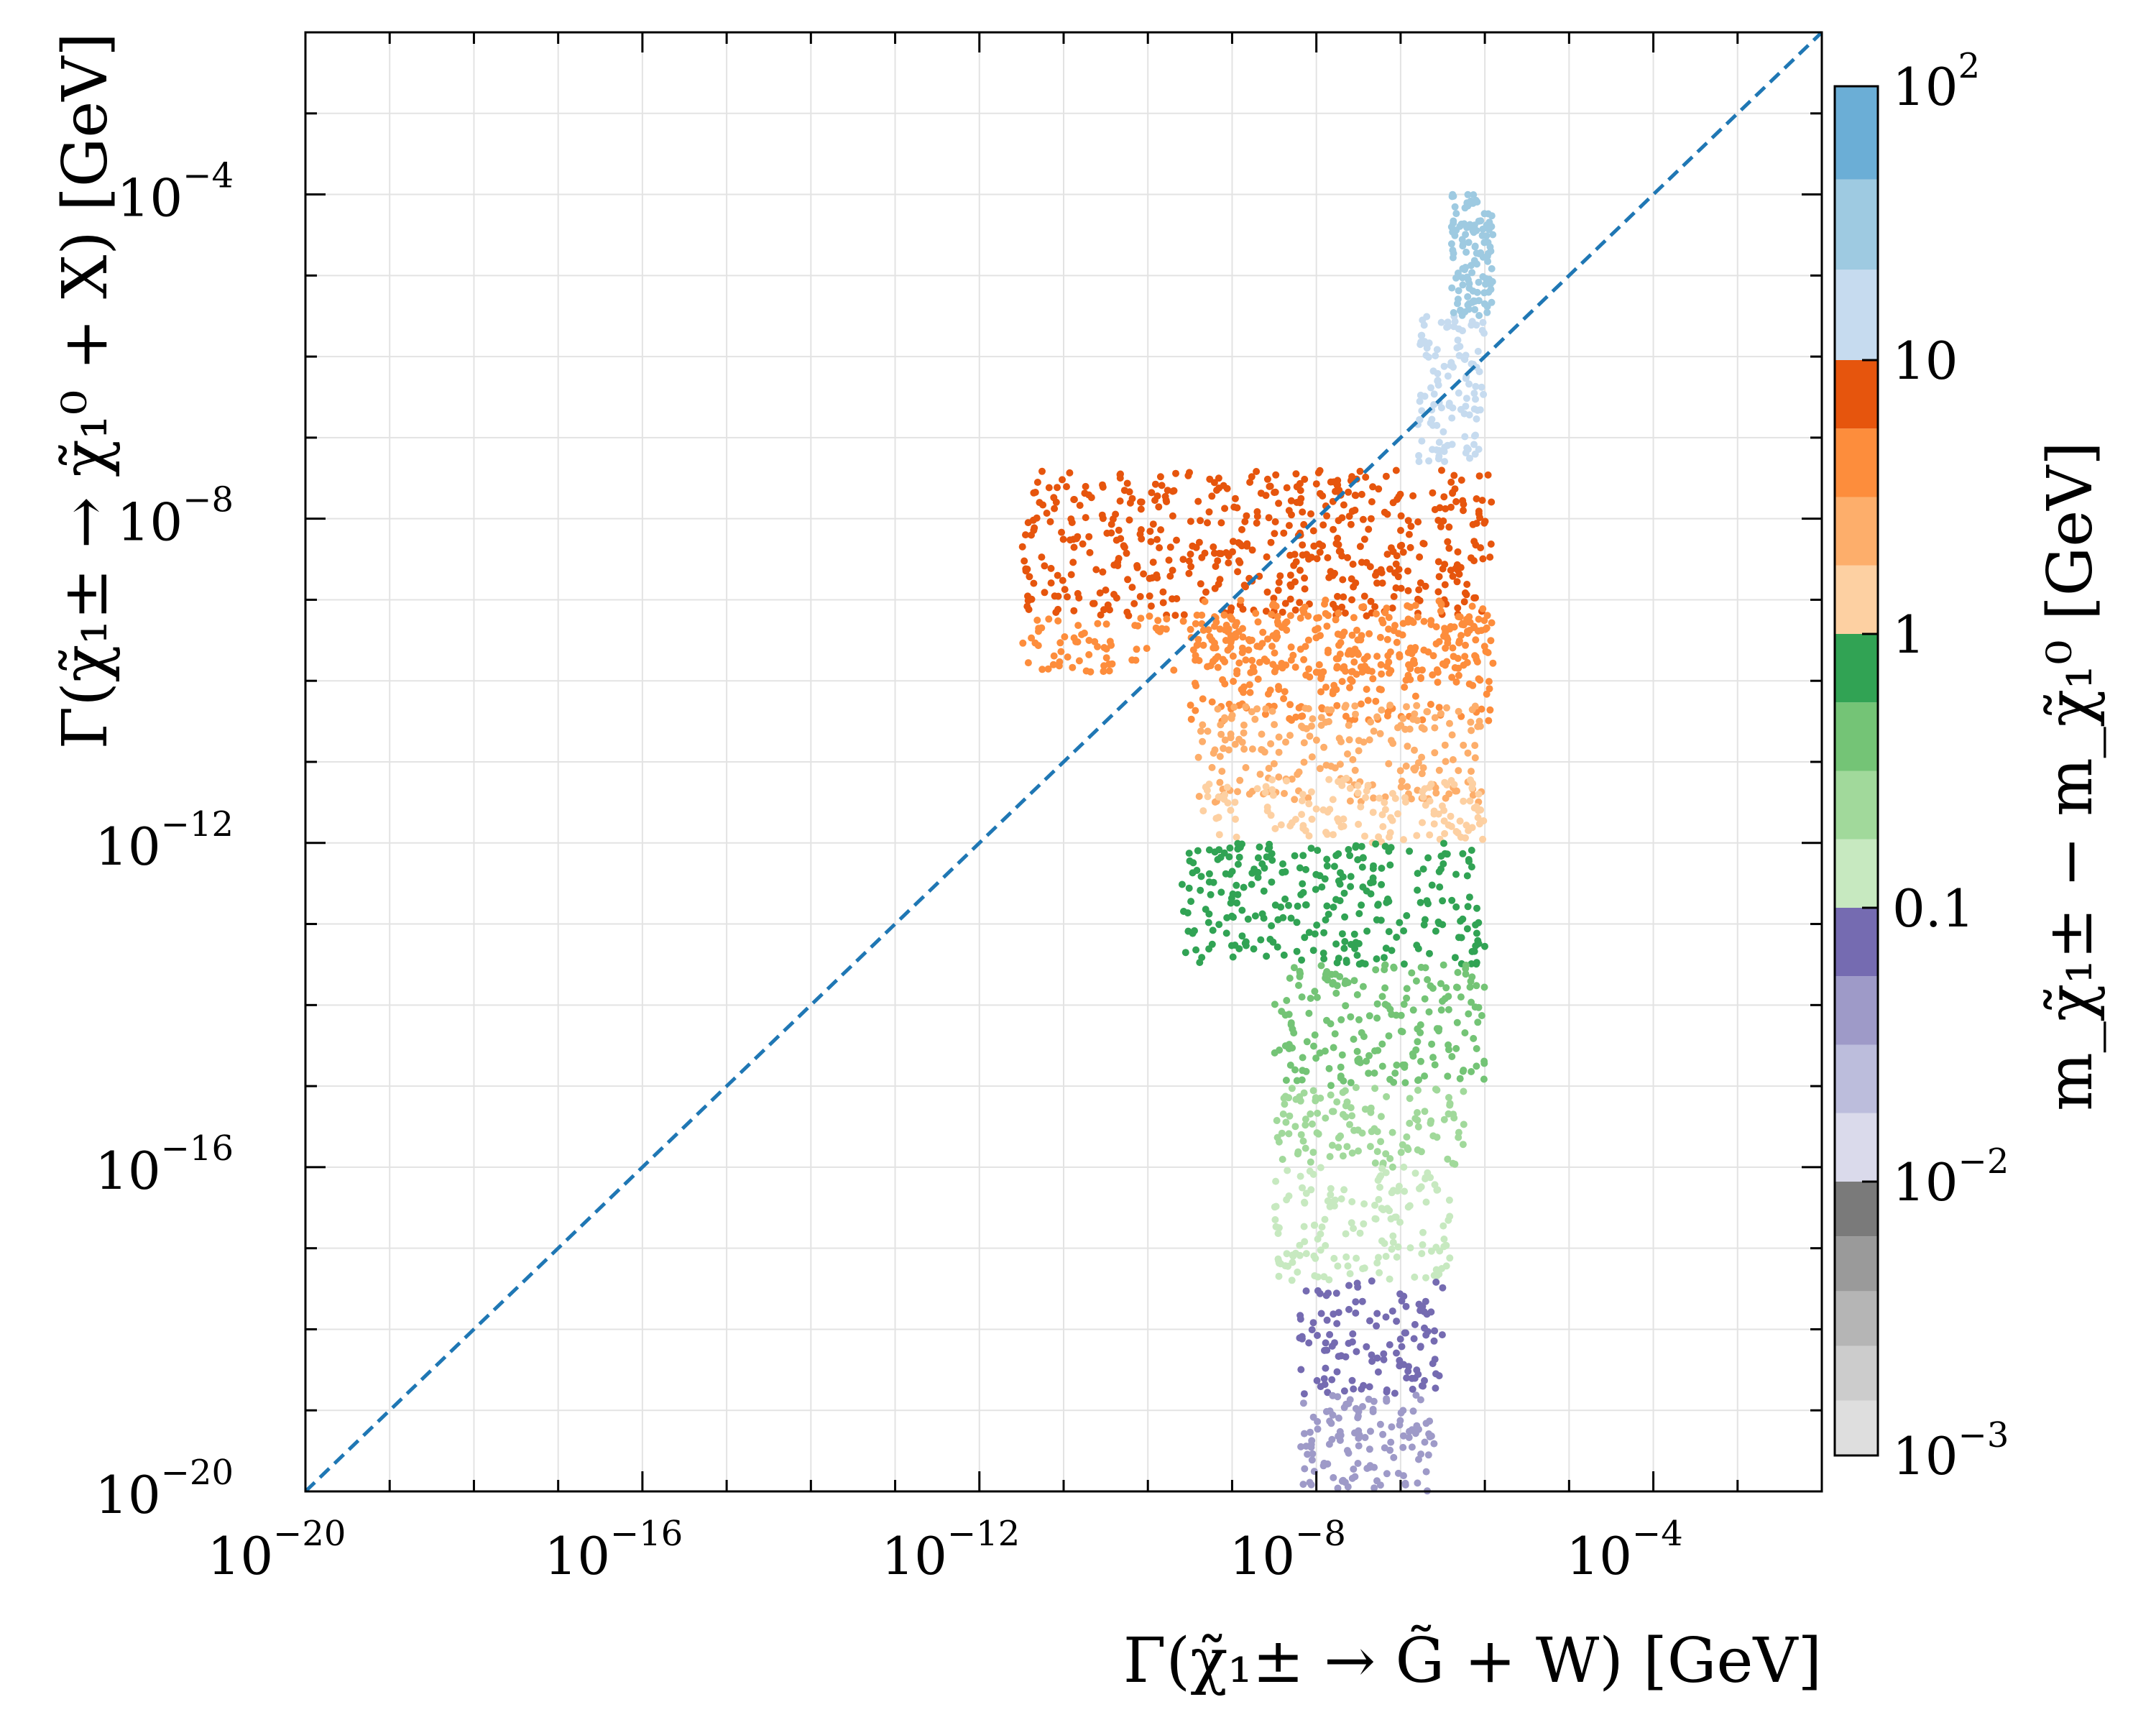 This screenshot has width=2156, height=1725. What do you see at coordinates (1372, 1337) in the screenshot?
I see `data-cluster` at bounding box center [1372, 1337].